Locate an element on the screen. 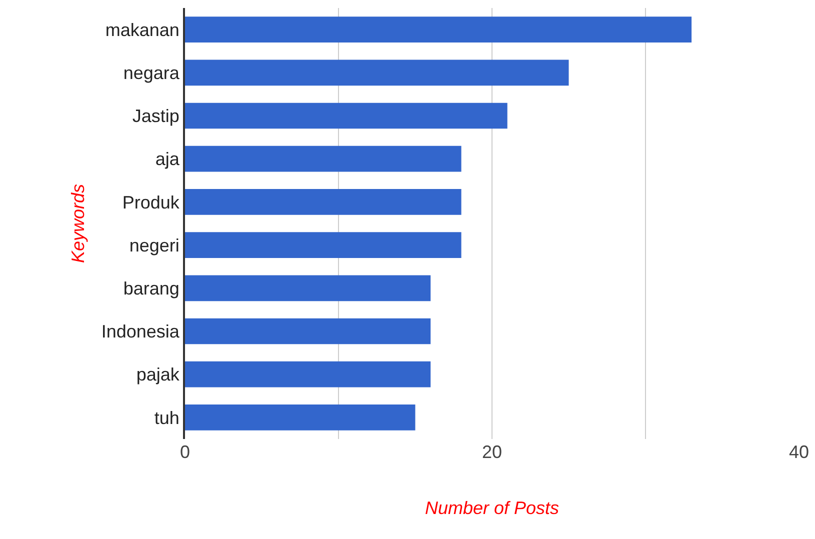 The image size is (815, 539). y-tick-label: pajak is located at coordinates (158, 374).